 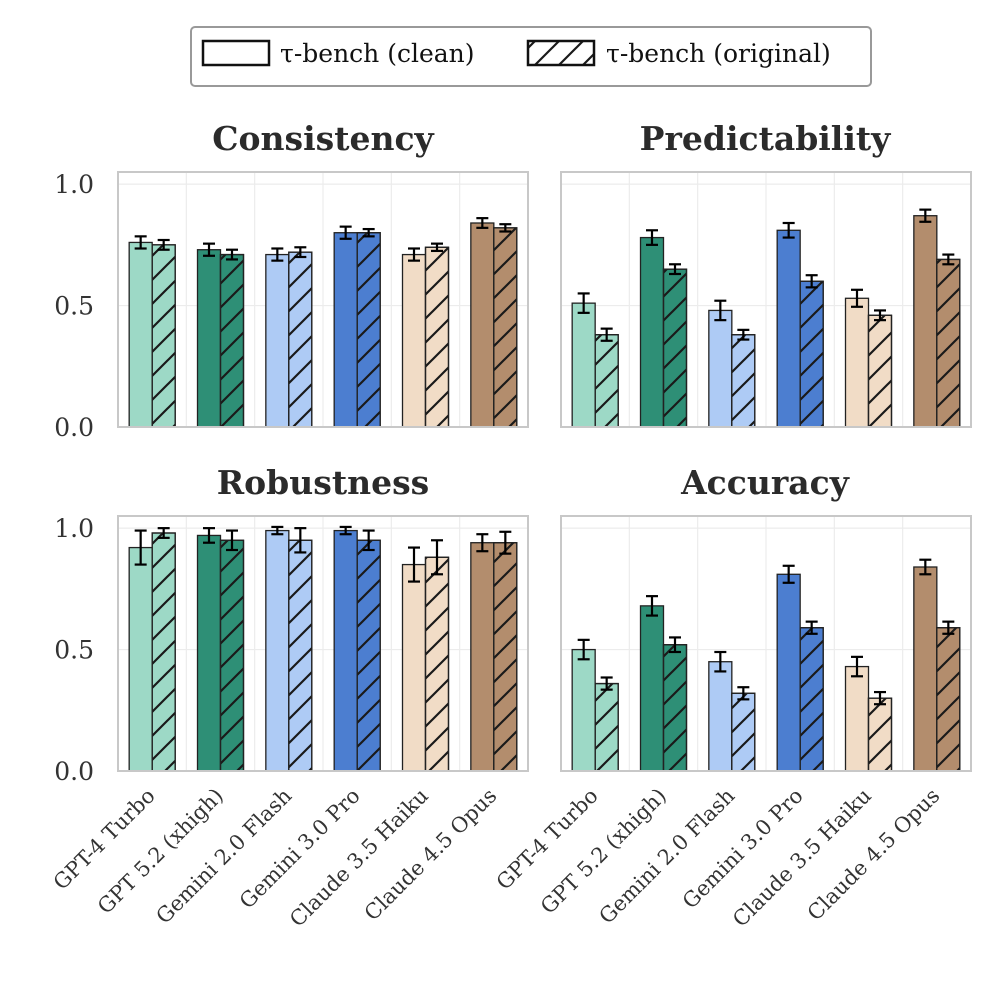 I want to click on legend-swatch-original-hatch, so click(x=561, y=53).